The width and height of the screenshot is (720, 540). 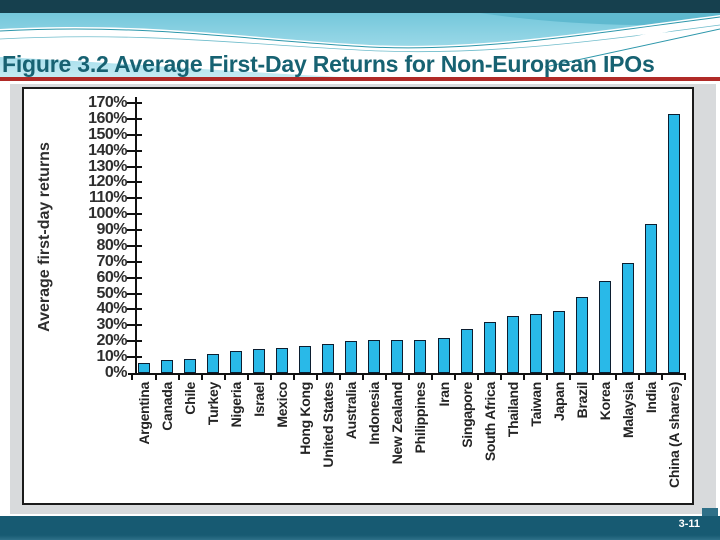 What do you see at coordinates (650, 298) in the screenshot?
I see `bar-India` at bounding box center [650, 298].